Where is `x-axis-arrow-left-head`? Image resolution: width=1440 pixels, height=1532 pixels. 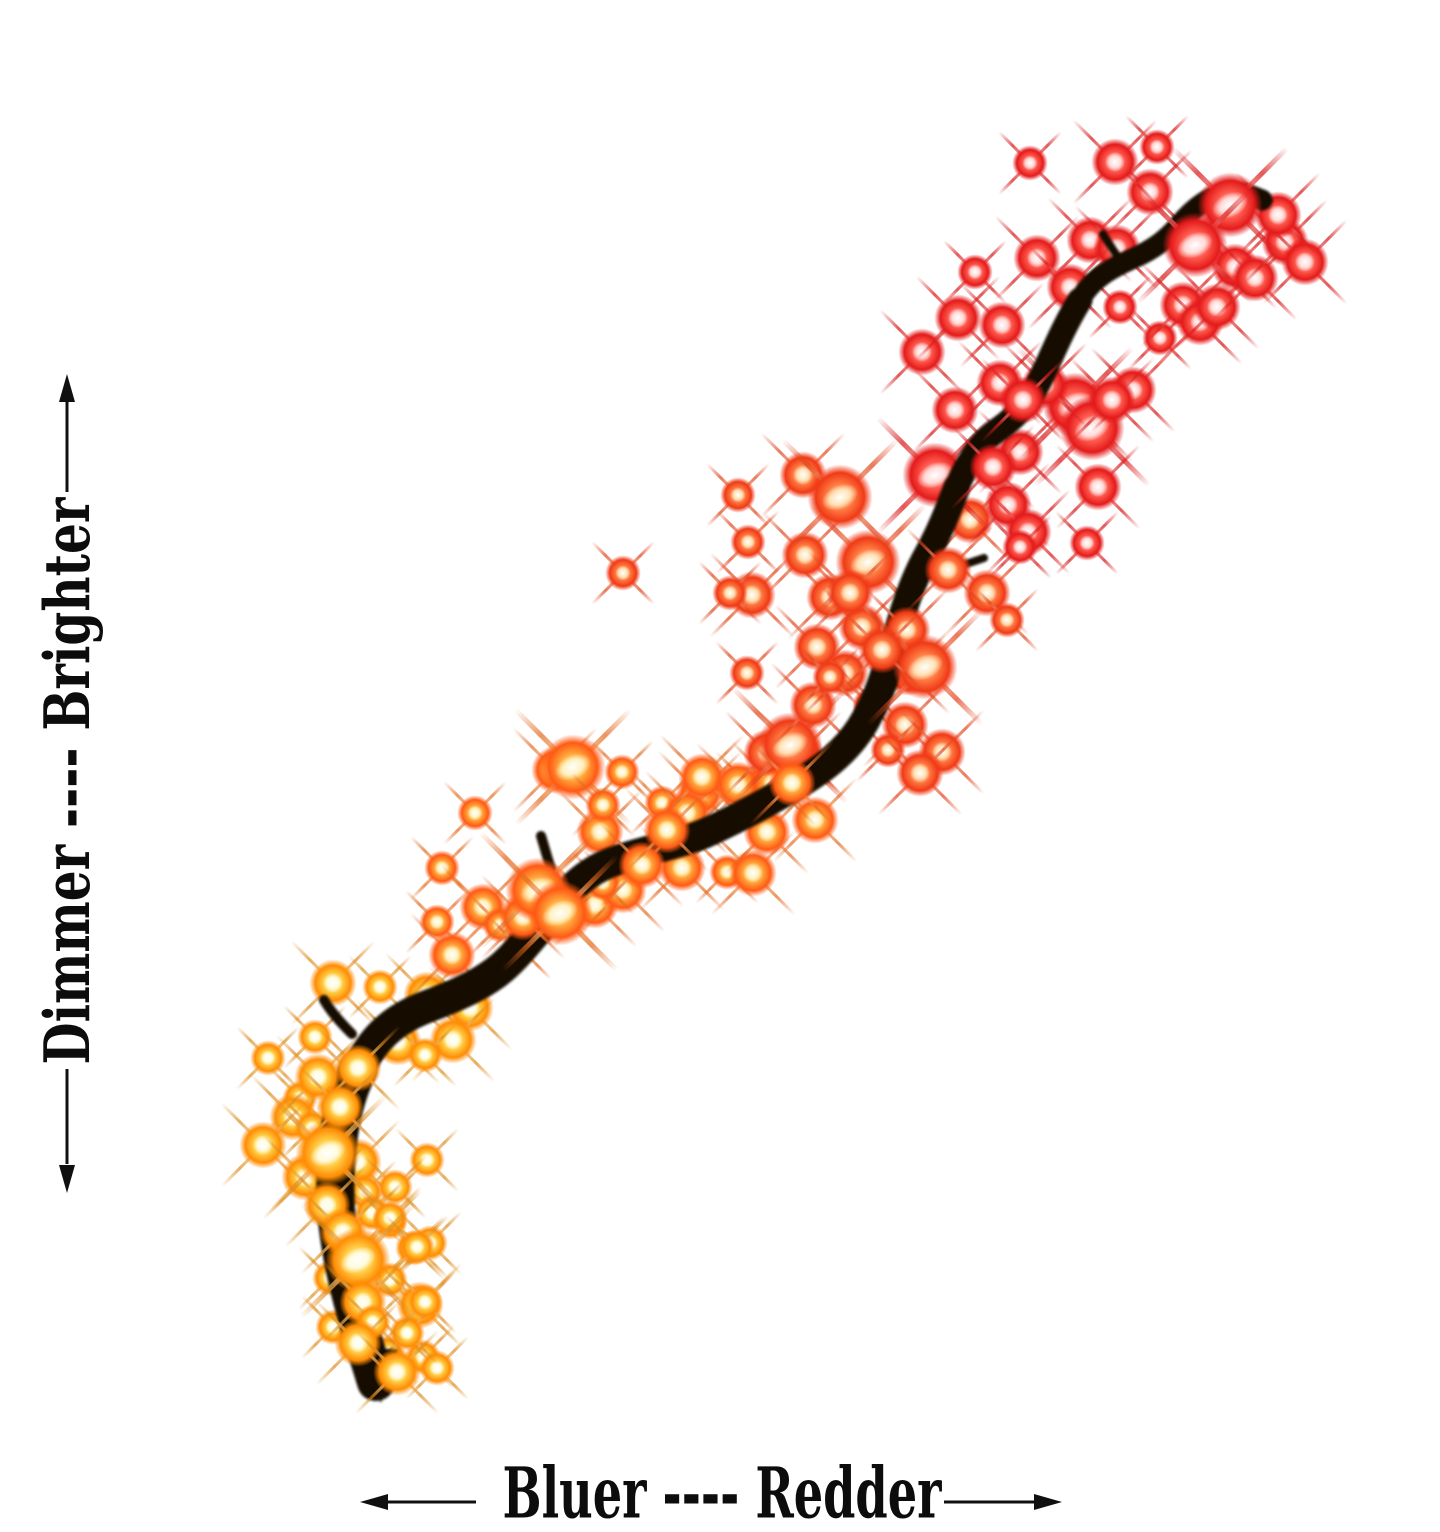 x-axis-arrow-left-head is located at coordinates (374, 1502).